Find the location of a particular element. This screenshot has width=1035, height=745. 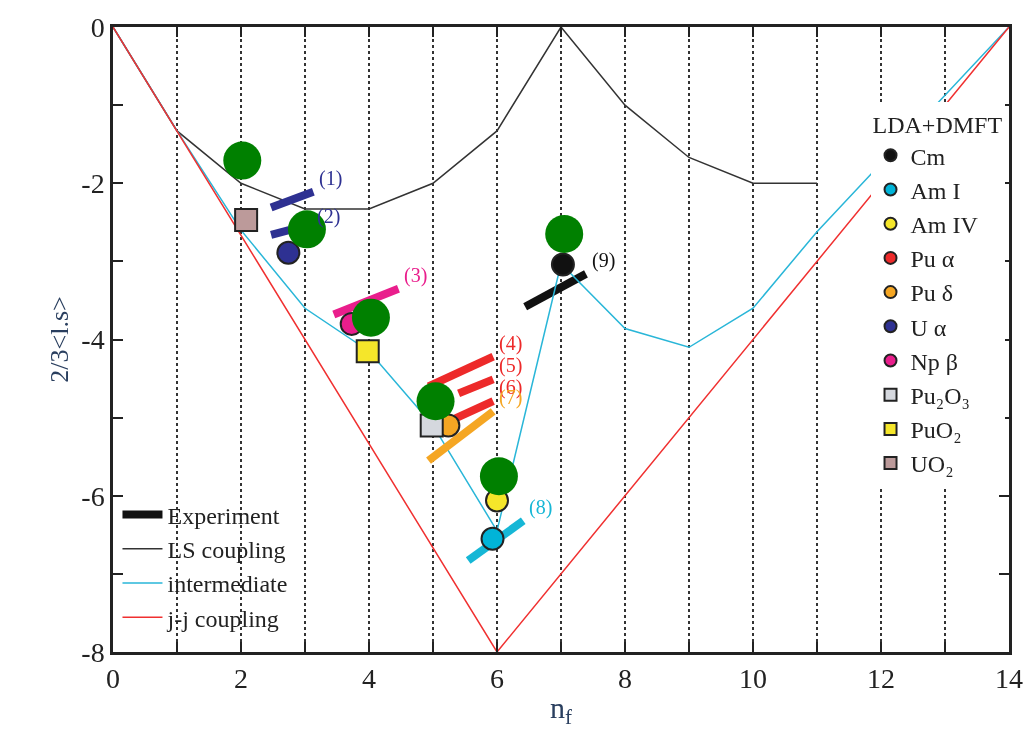

legend-label: LS coupling is located at coordinates (226, 550).